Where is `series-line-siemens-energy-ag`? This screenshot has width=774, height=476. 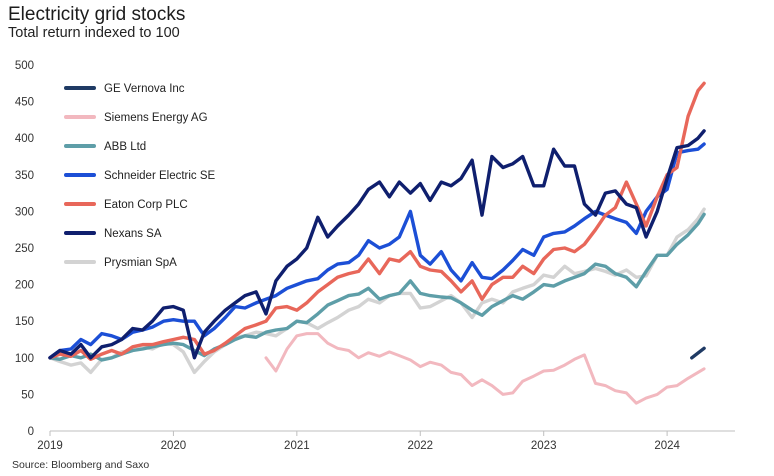 series-line-siemens-energy-ag is located at coordinates (485, 368).